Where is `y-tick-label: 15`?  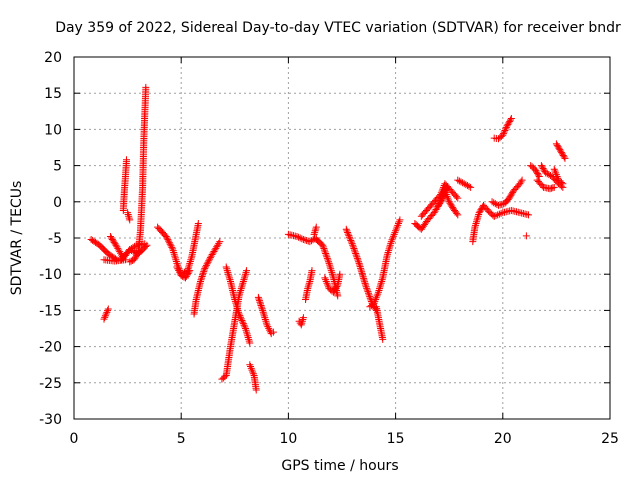
y-tick-label: 15 is located at coordinates (53, 94).